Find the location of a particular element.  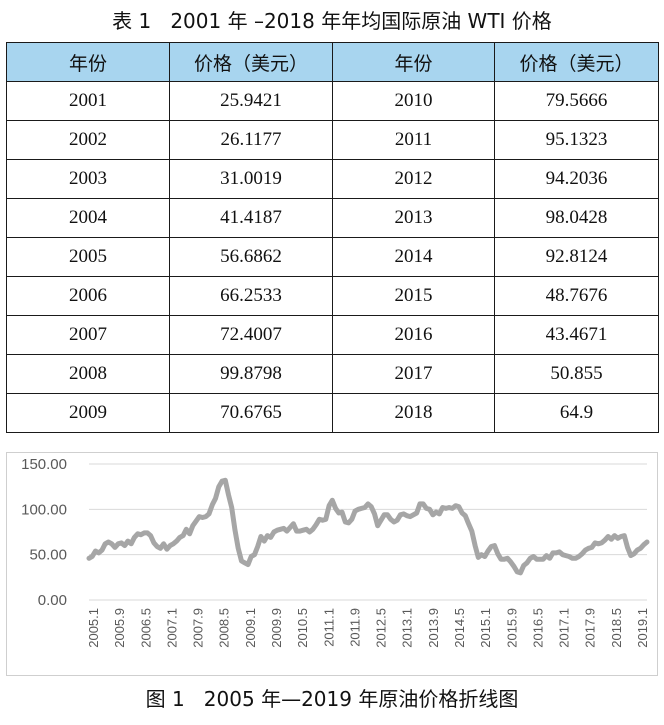

x-tick-label: 2016.5 is located at coordinates (537, 628).